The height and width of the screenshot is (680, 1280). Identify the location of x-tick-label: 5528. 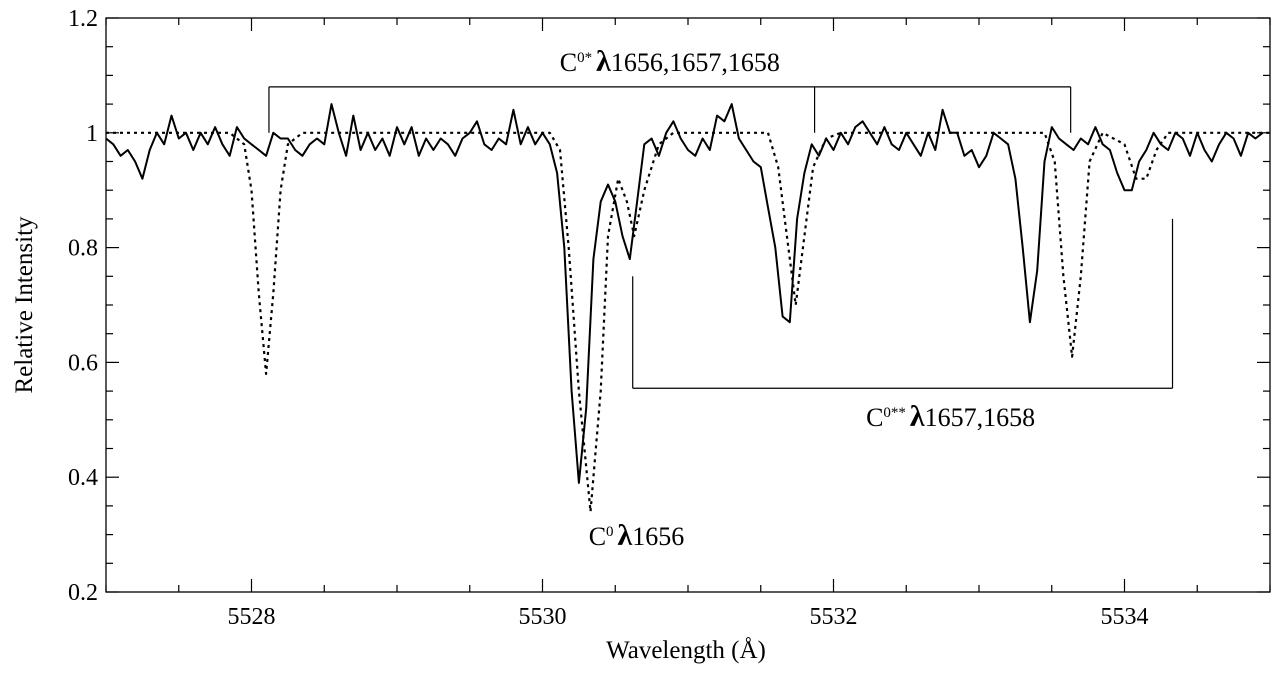
(252, 617).